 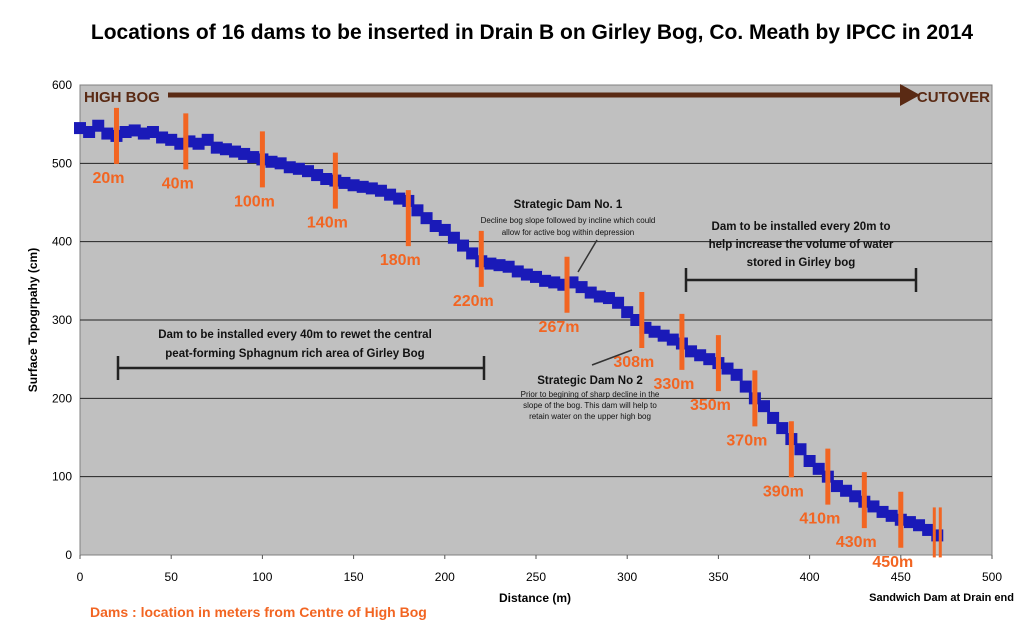 I want to click on y-tick-label: 0, so click(x=68, y=555).